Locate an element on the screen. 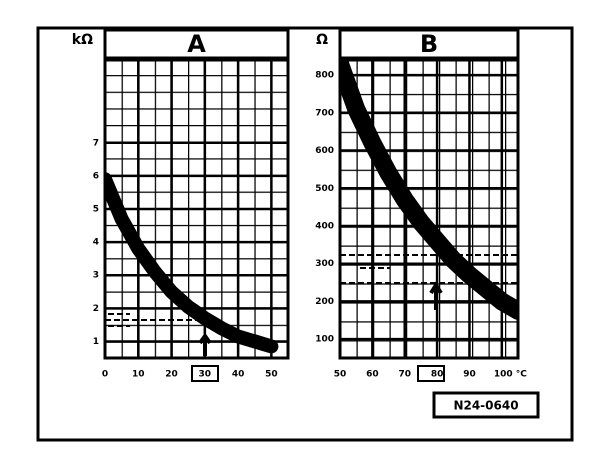  y-tick-label: 600 is located at coordinates (324, 151).